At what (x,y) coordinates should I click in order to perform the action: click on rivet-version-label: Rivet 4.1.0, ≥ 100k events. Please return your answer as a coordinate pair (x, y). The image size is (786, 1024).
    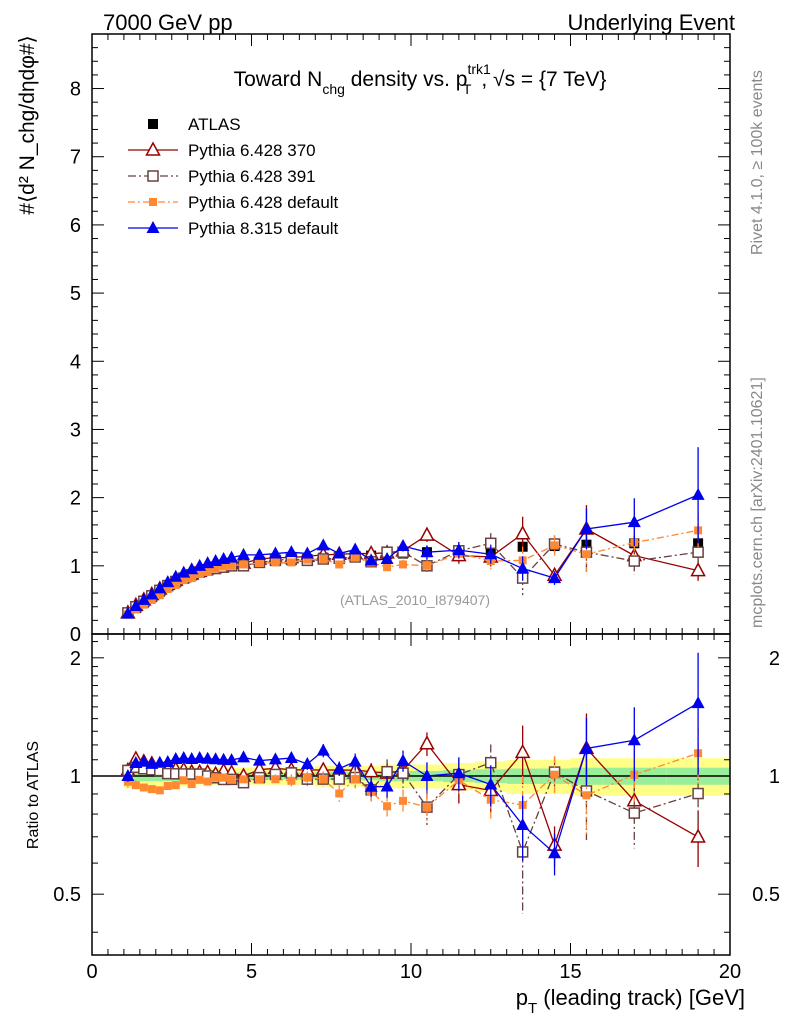
    Looking at the image, I should click on (757, 162).